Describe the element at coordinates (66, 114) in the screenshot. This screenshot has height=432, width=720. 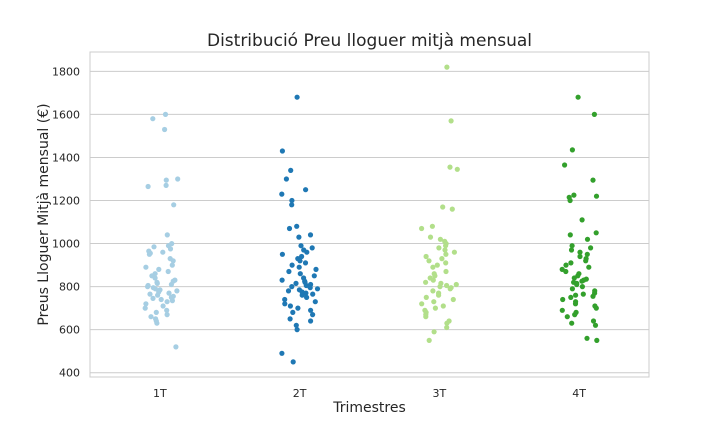
I see `y-tick-label: 1600` at that location.